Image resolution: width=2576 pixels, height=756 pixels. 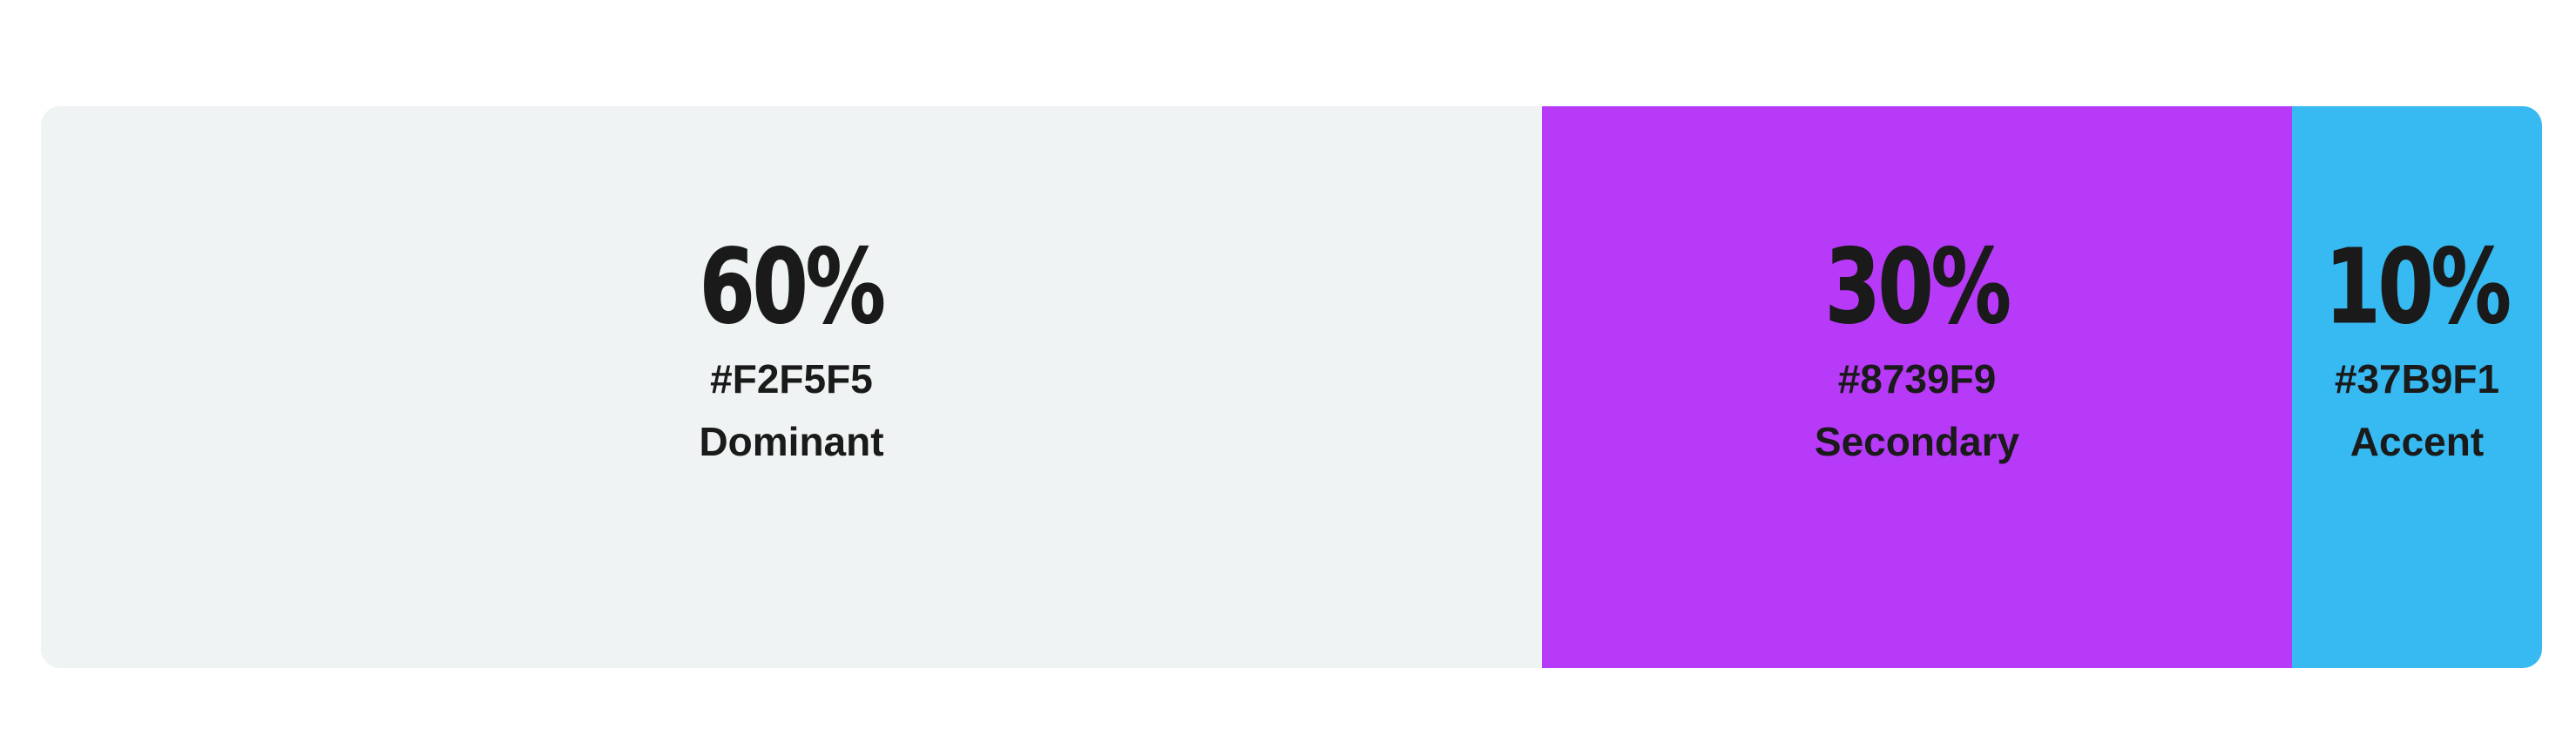 I want to click on role-label: Accent, so click(x=2417, y=441).